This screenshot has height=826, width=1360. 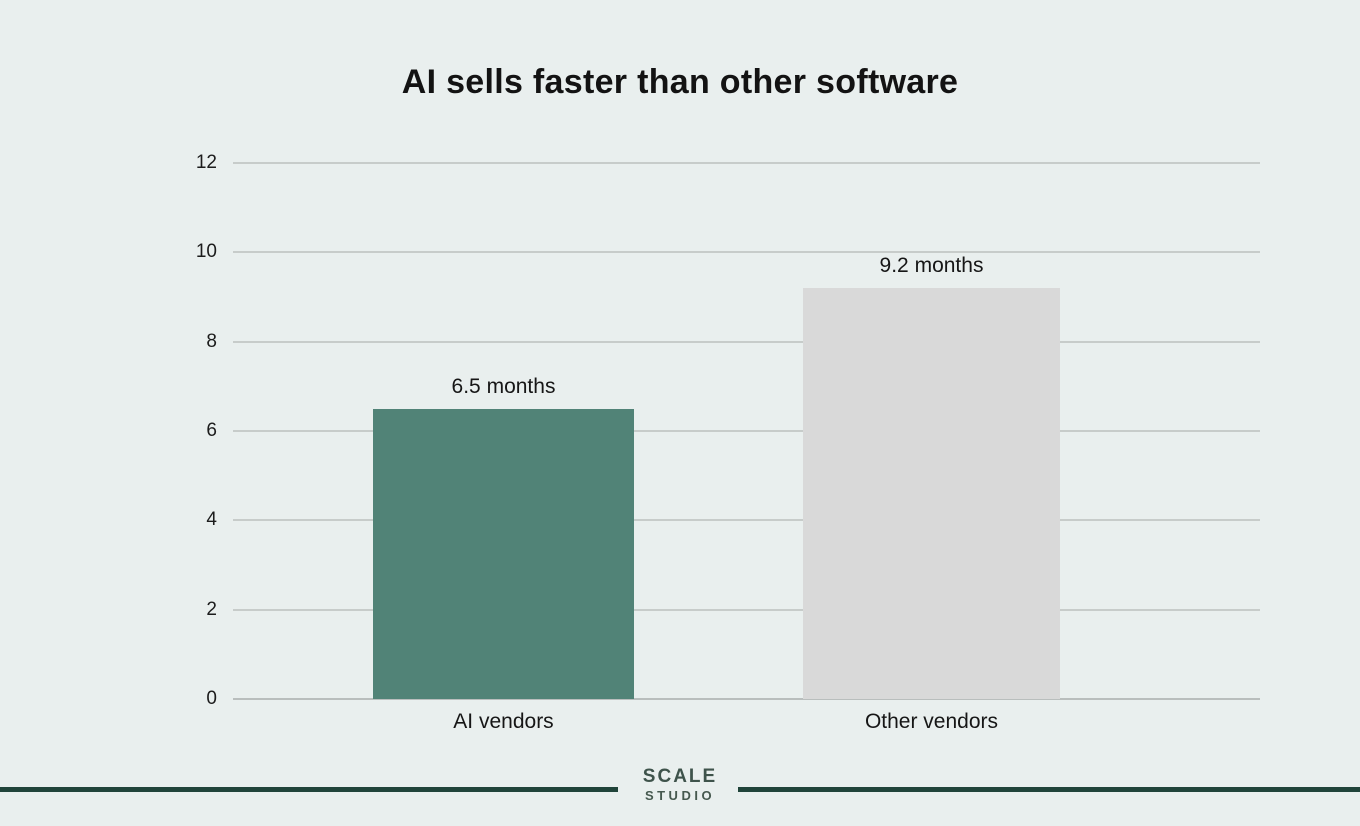 What do you see at coordinates (206, 252) in the screenshot?
I see `y-tick-label-10: 10` at bounding box center [206, 252].